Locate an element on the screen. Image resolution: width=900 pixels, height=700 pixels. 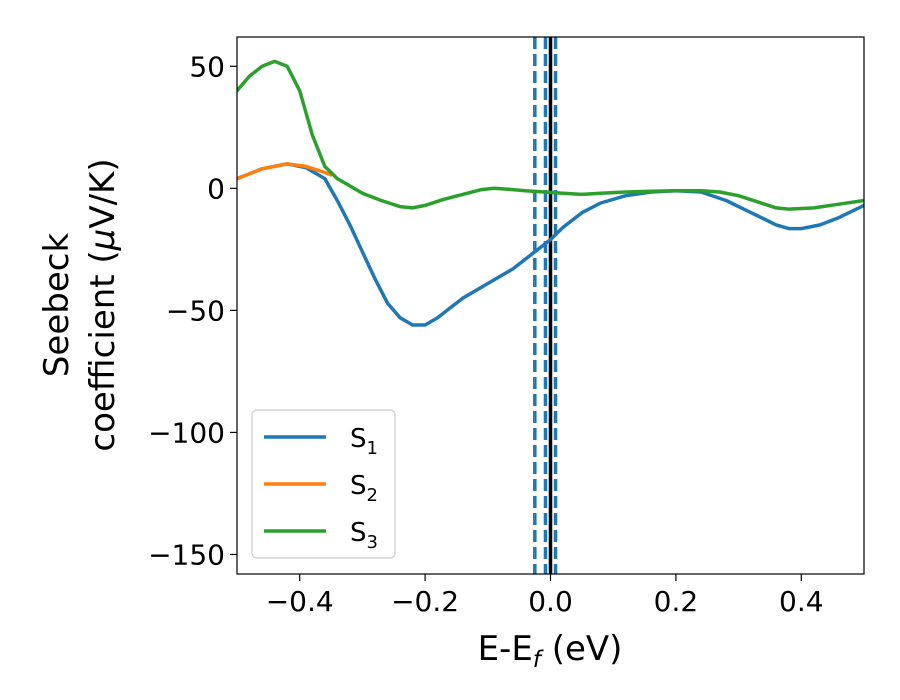
y-axis-ticks: 50 0 −50 −100 −150 is located at coordinates (192, 310).